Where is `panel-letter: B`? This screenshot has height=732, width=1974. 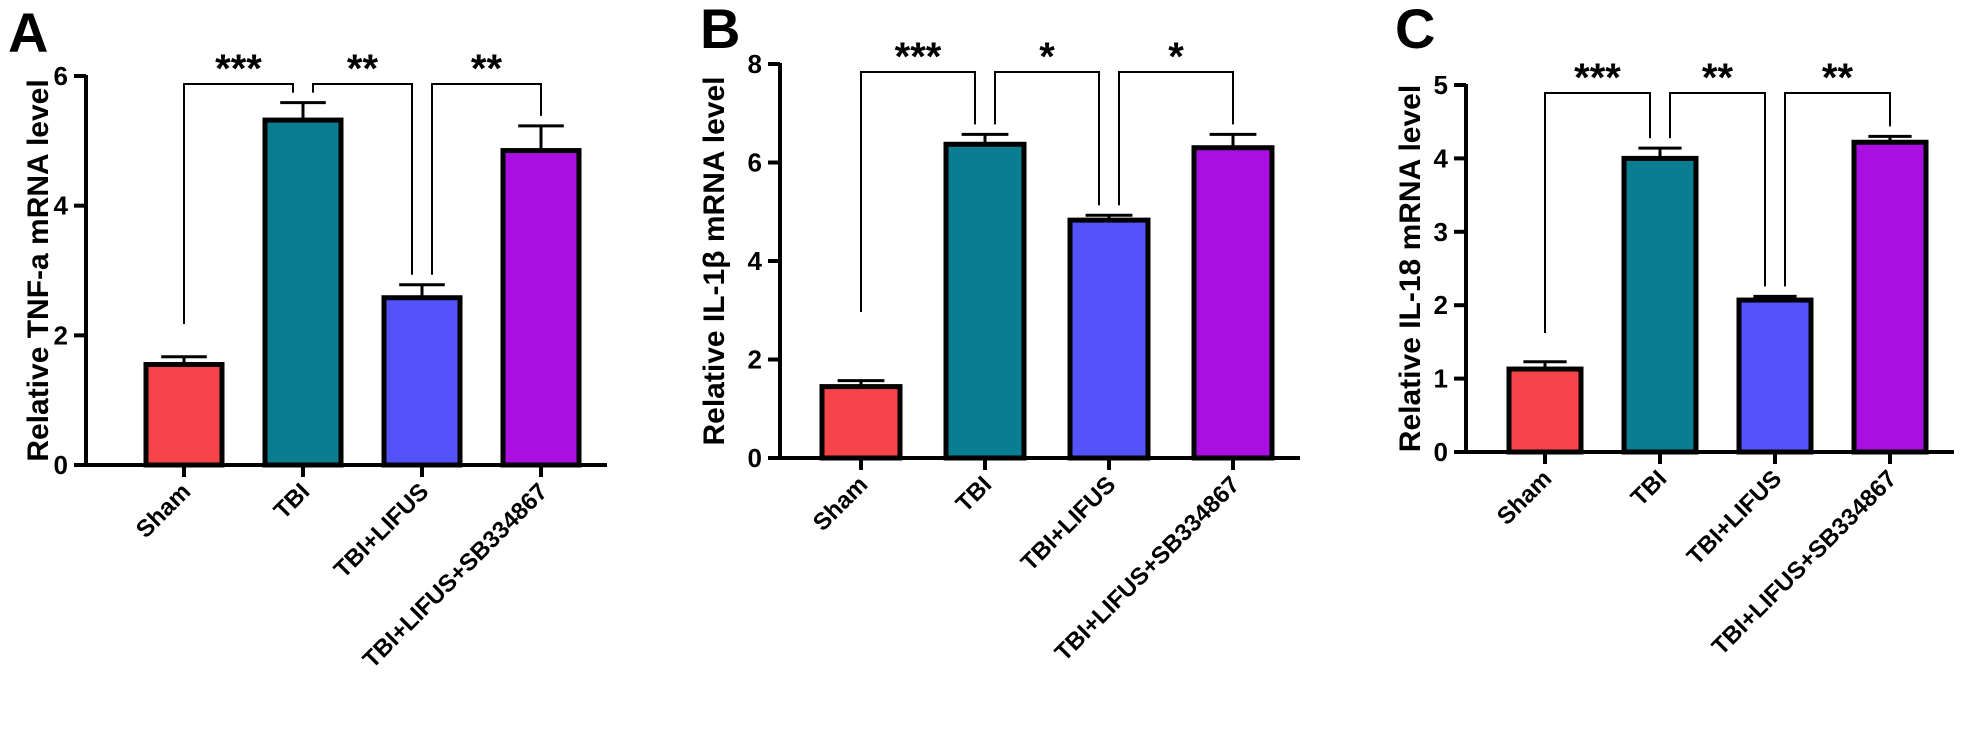 panel-letter: B is located at coordinates (720, 30).